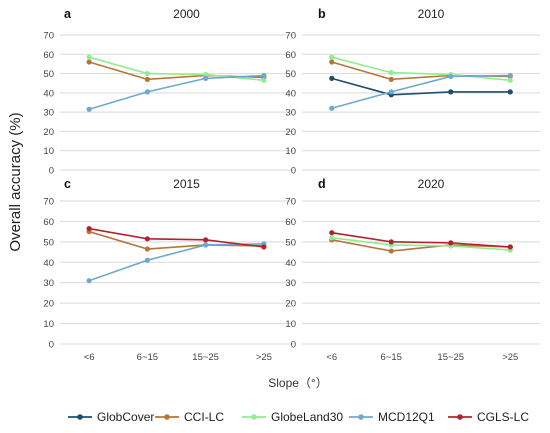 This screenshot has width=550, height=433. What do you see at coordinates (254, 417) in the screenshot?
I see `legend-marker-globeland30` at bounding box center [254, 417].